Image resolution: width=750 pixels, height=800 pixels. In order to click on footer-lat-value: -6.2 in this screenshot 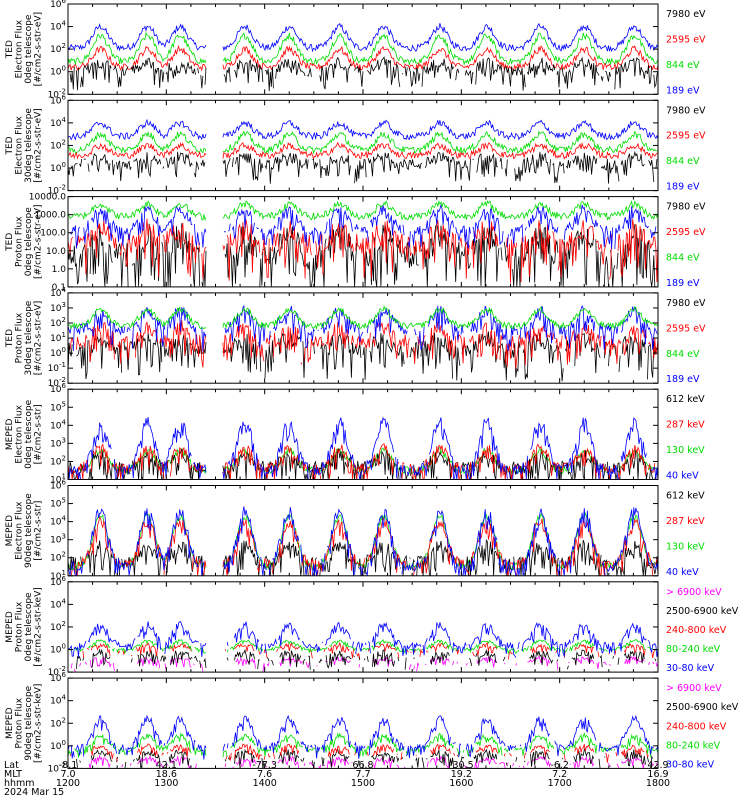, I will do `click(559, 765)`.